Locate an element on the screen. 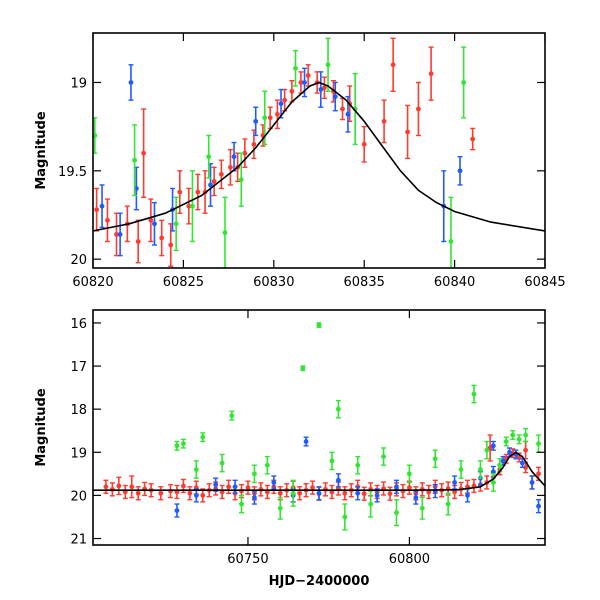 This screenshot has width=600, height=600. model-curve is located at coordinates (319, 471).